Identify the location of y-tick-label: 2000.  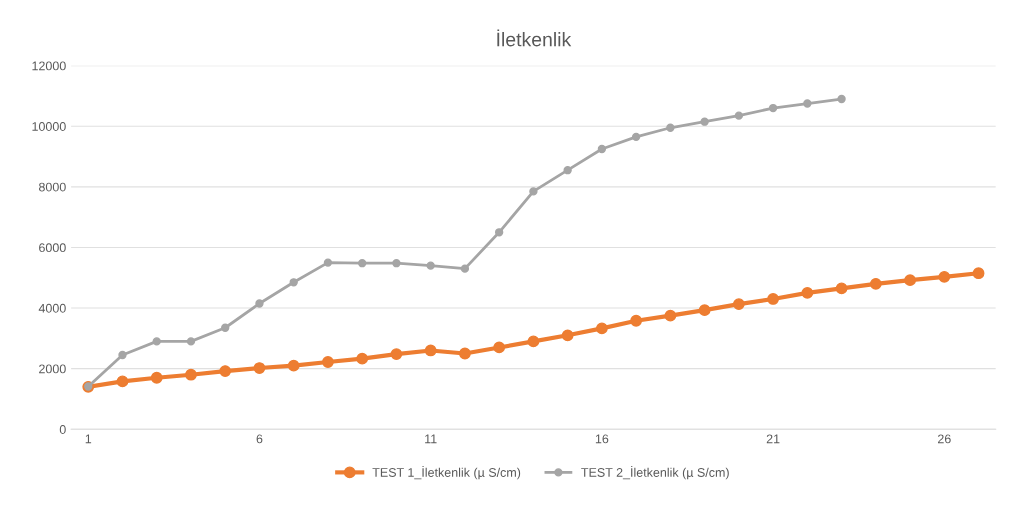
(52, 369).